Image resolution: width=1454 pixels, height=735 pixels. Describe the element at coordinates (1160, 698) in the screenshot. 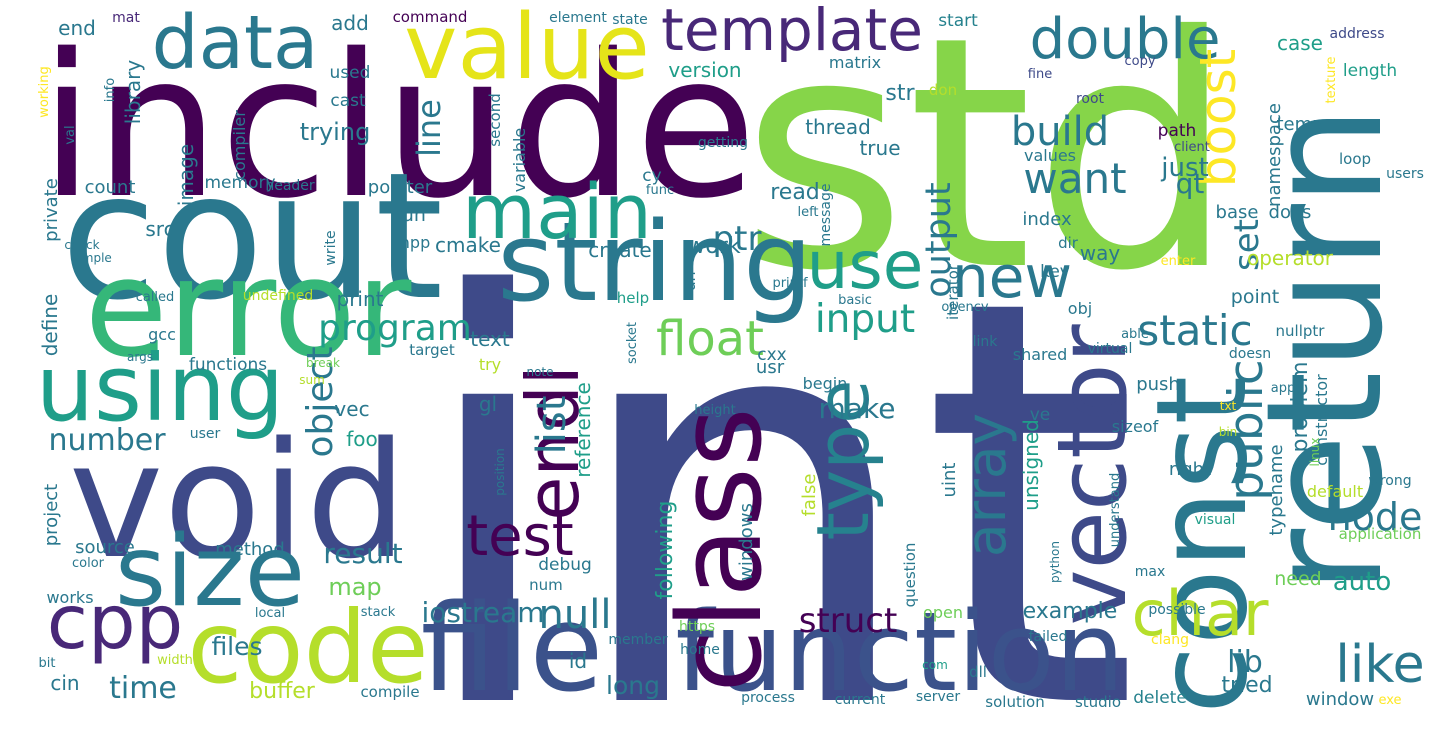

I see `word: delete` at that location.